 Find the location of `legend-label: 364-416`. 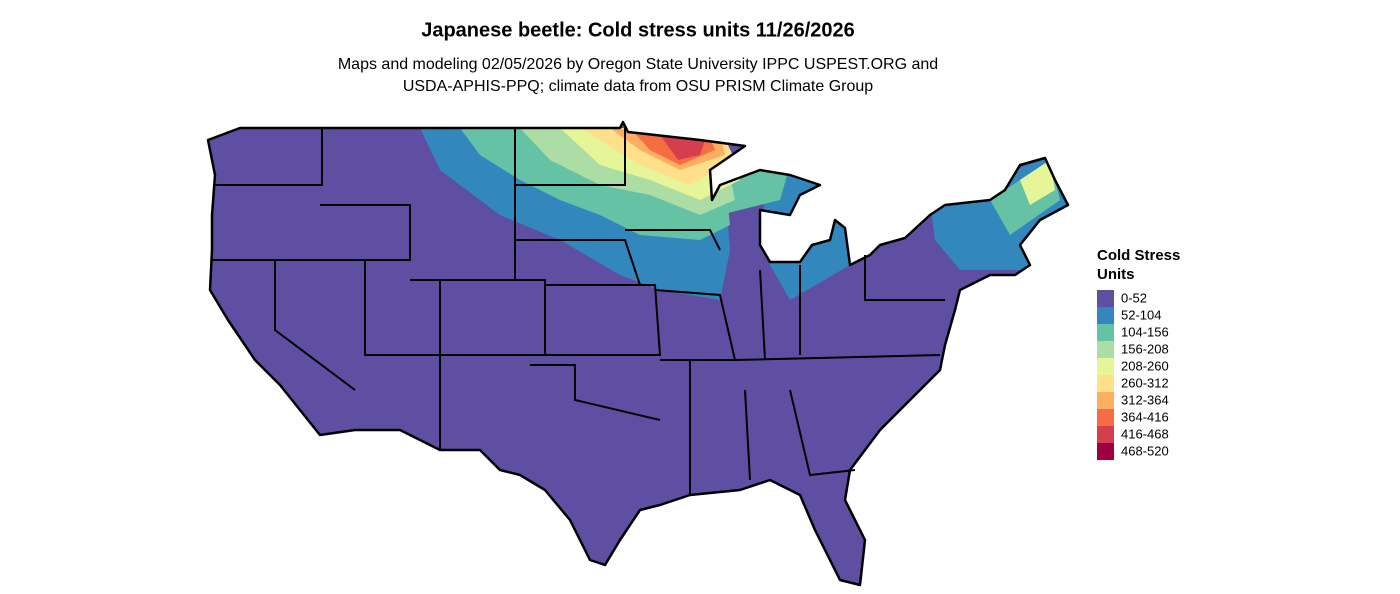

legend-label: 364-416 is located at coordinates (1145, 416).